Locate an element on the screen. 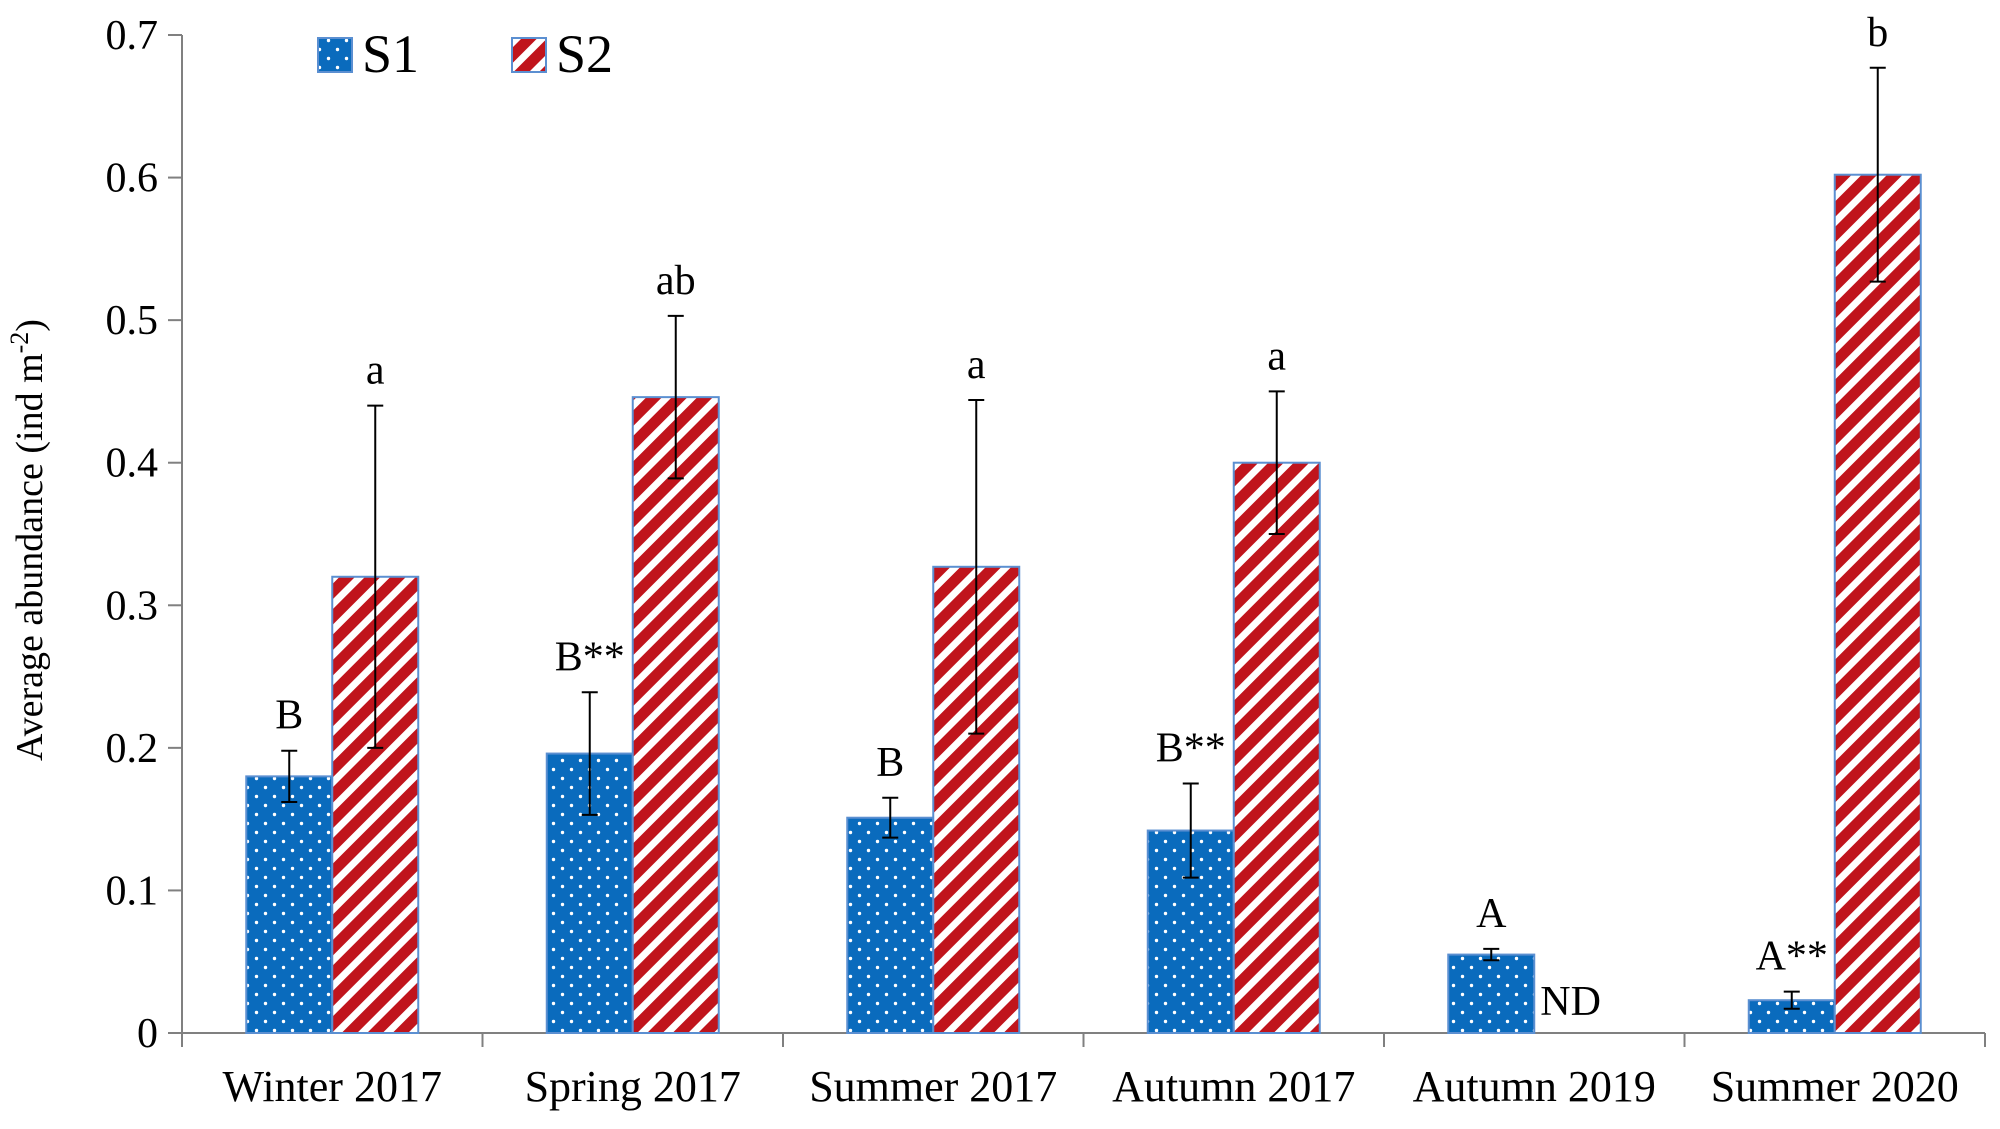 The height and width of the screenshot is (1129, 2000). y-tick-label: 0.2 is located at coordinates (132, 749).